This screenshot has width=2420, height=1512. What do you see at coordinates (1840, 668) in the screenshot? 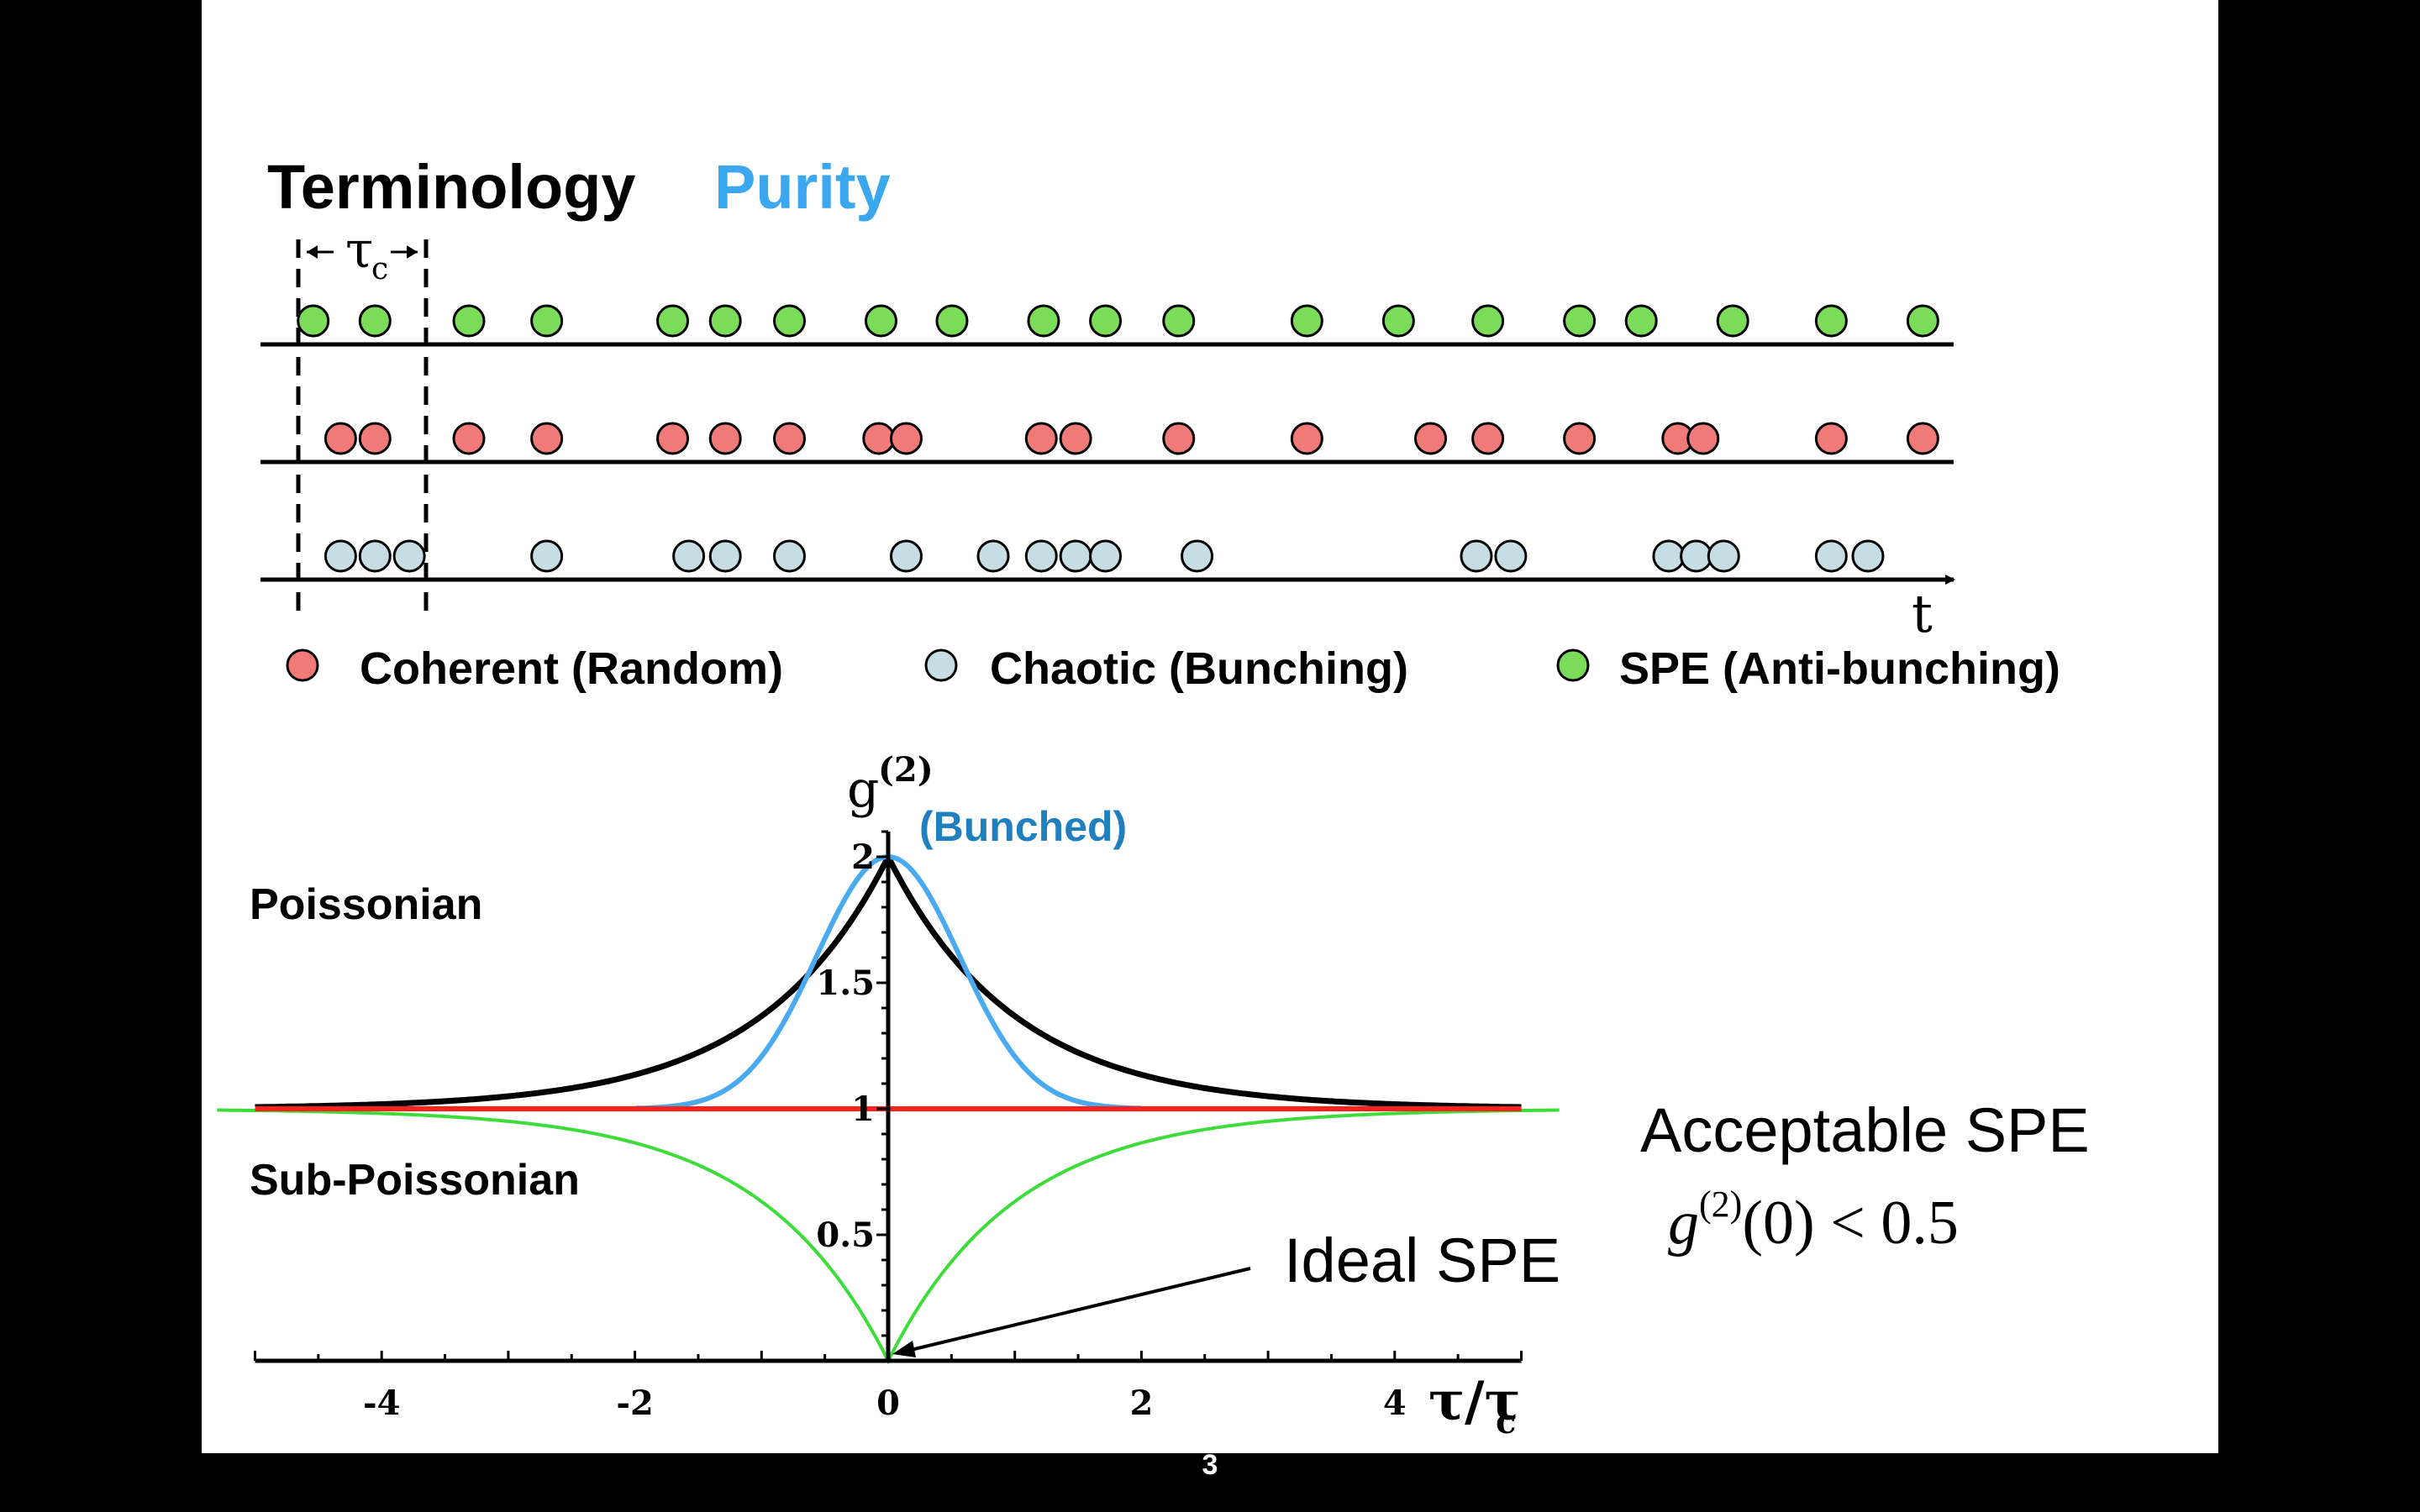
I see `legend-spe-label: SPE (Anti-bunching)` at bounding box center [1840, 668].